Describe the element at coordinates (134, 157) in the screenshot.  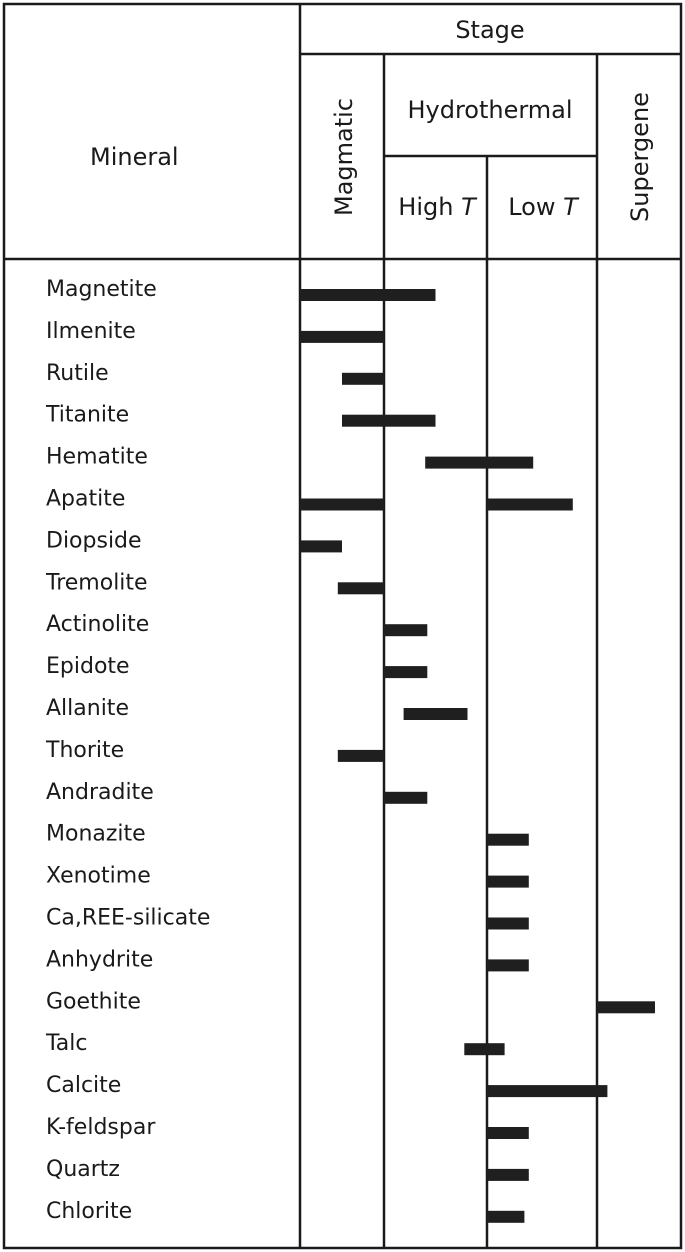
I see `mineral-column-header: Mineral` at that location.